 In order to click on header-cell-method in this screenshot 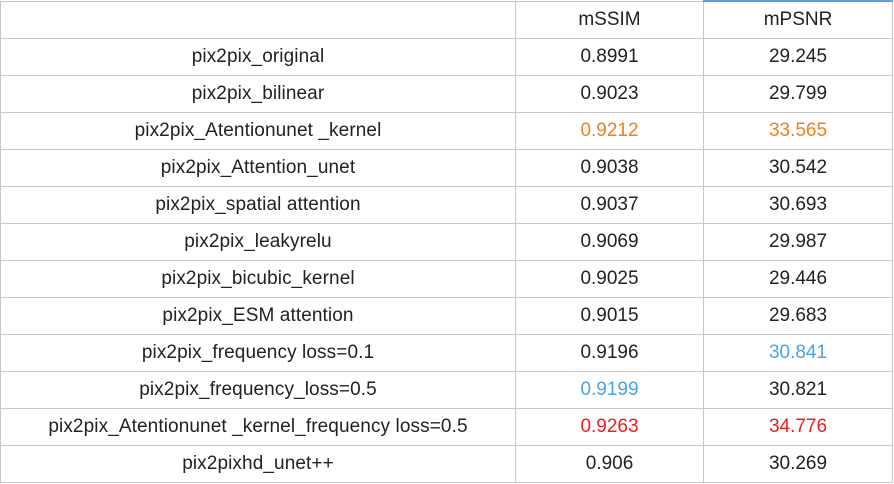, I will do `click(258, 19)`.